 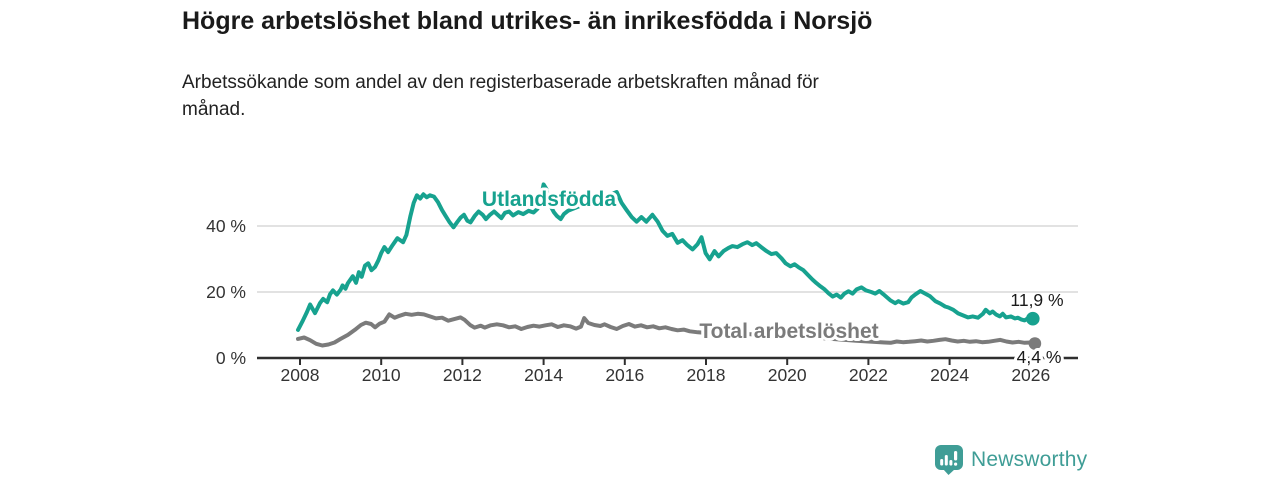 I want to click on x-tick-label: 2016, so click(x=624, y=375).